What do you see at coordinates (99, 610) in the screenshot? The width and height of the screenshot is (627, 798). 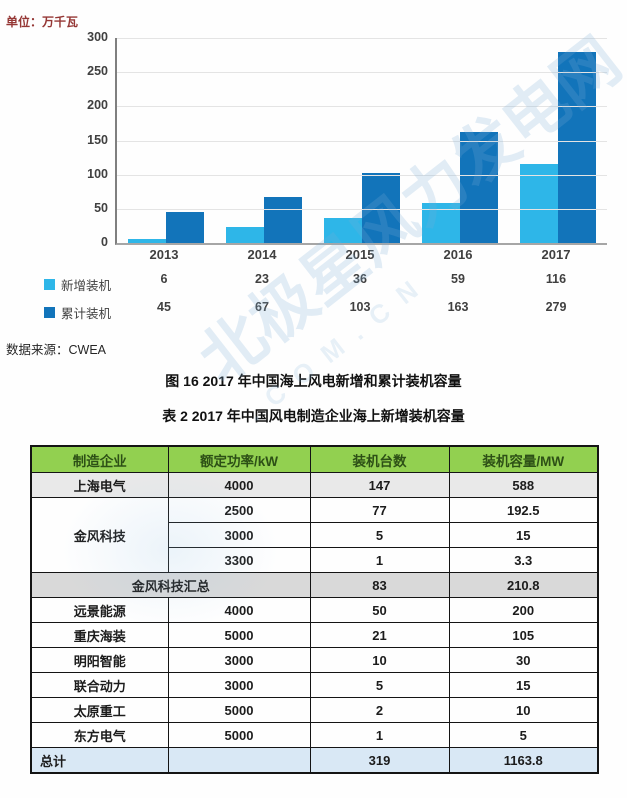 I see `cell-manufacturer: 远景能源` at bounding box center [99, 610].